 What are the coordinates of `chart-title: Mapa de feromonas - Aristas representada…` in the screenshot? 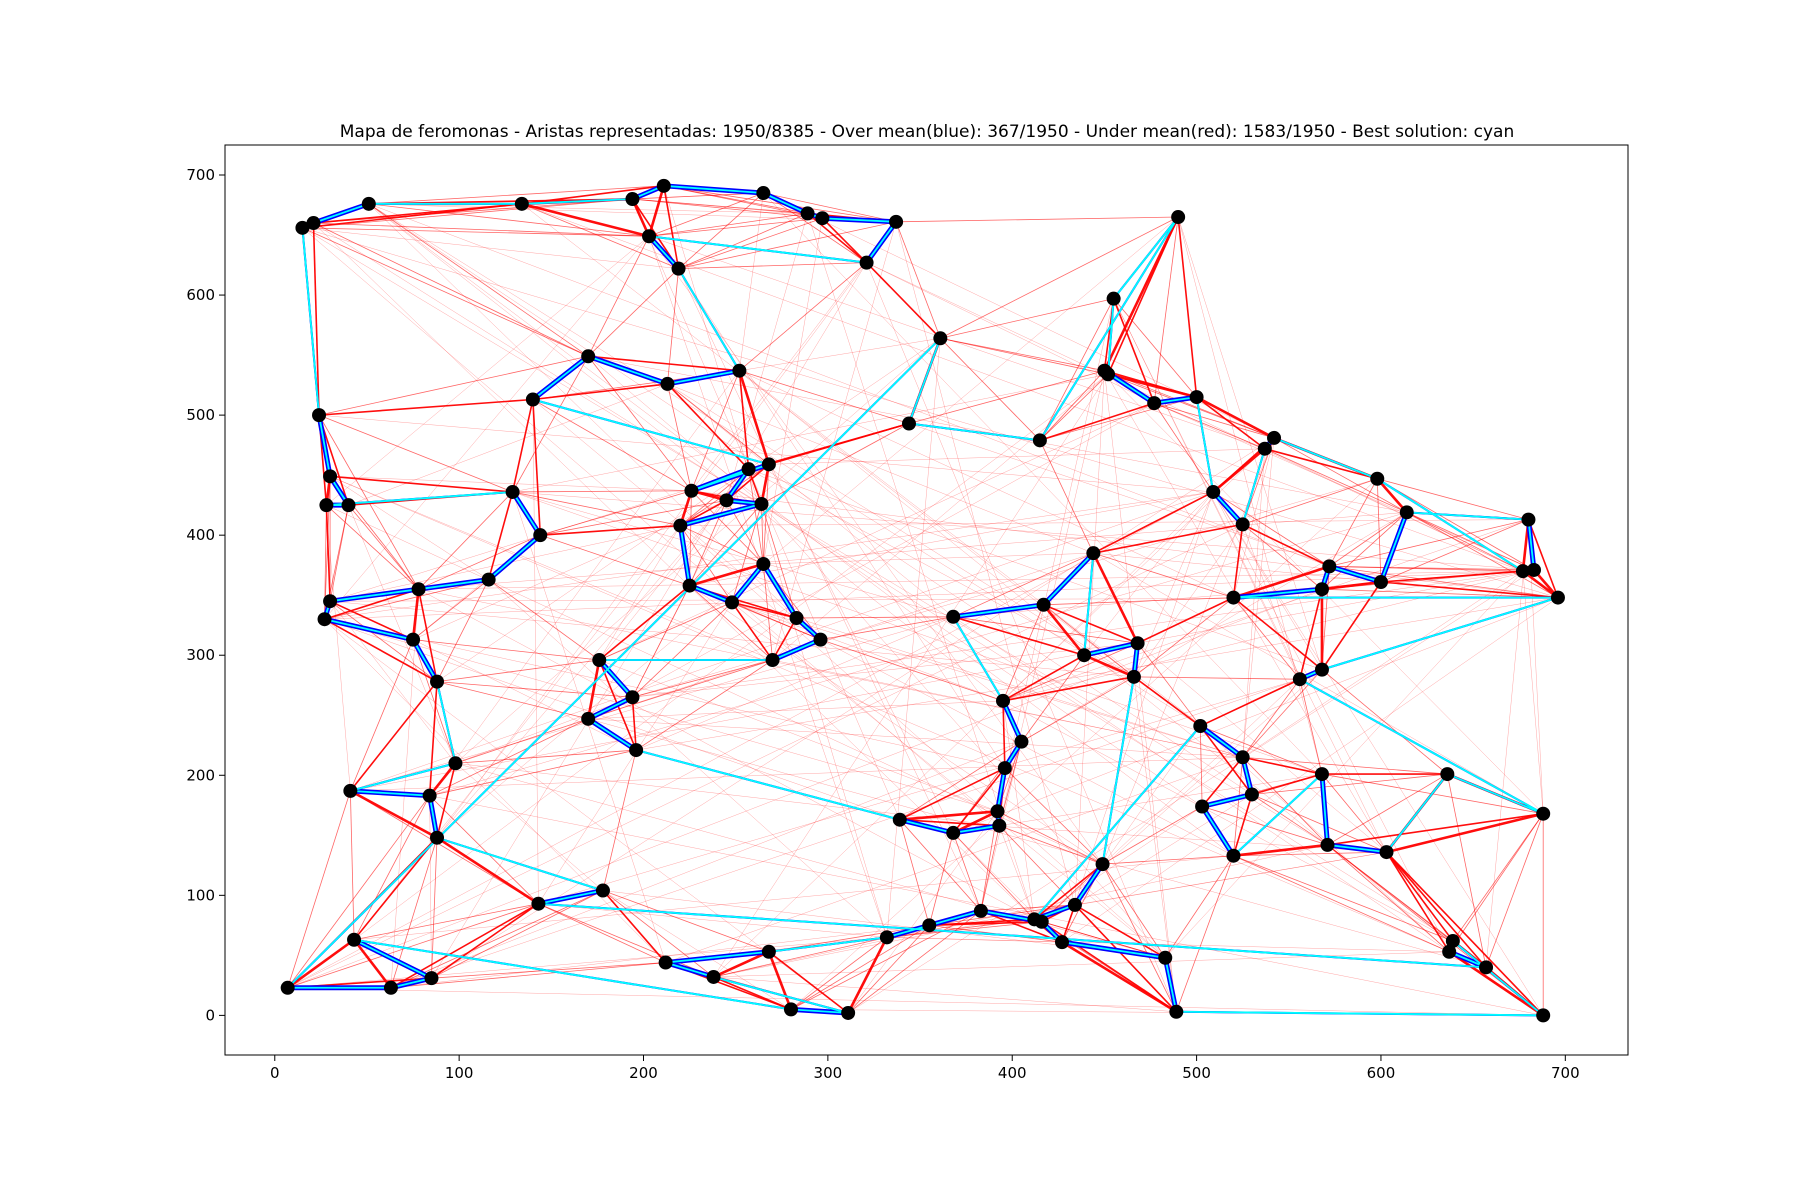 It's located at (927, 132).